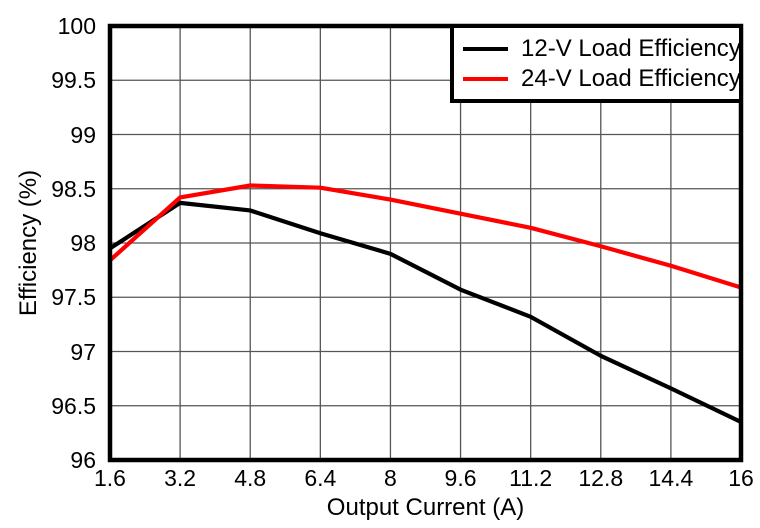  What do you see at coordinates (631, 78) in the screenshot?
I see `legend-label: 24-V Load Efficiency` at bounding box center [631, 78].